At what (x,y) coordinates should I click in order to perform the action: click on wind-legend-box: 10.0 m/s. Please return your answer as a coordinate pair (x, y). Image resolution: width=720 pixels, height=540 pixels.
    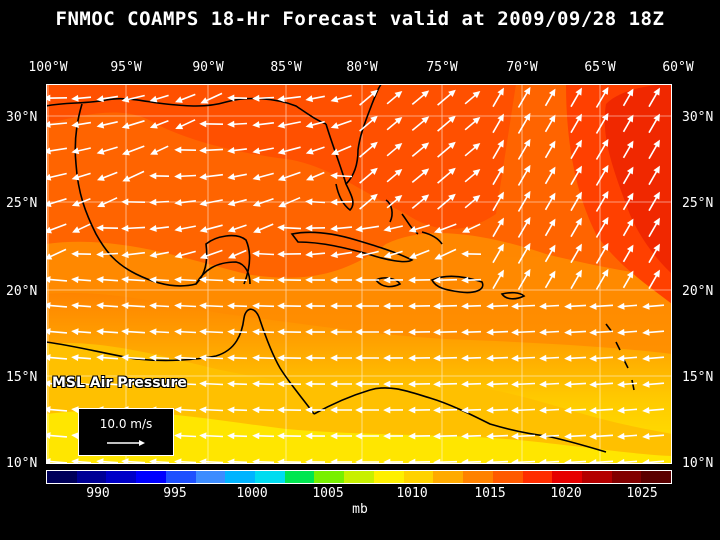
    Looking at the image, I should click on (126, 432).